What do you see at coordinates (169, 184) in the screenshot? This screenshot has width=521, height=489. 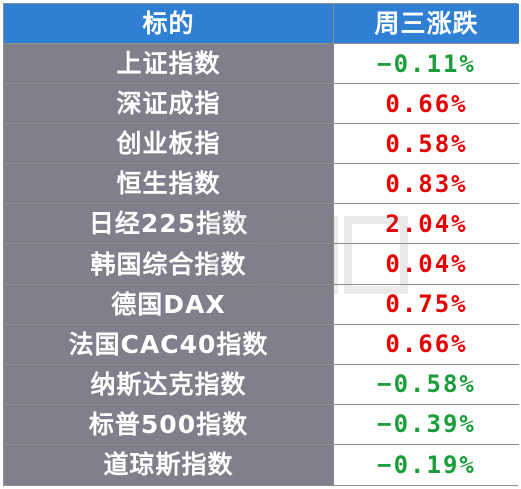 I see `row-name: 恒生指数` at bounding box center [169, 184].